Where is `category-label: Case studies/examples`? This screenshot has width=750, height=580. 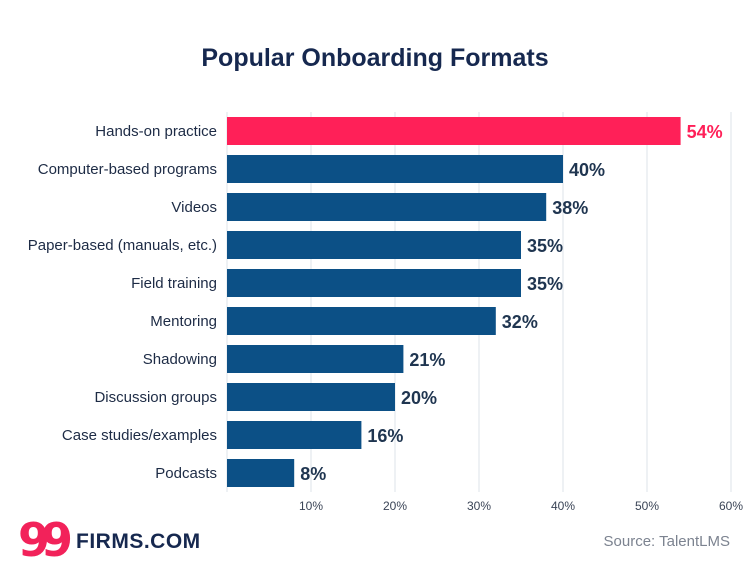 category-label: Case studies/examples is located at coordinates (139, 435).